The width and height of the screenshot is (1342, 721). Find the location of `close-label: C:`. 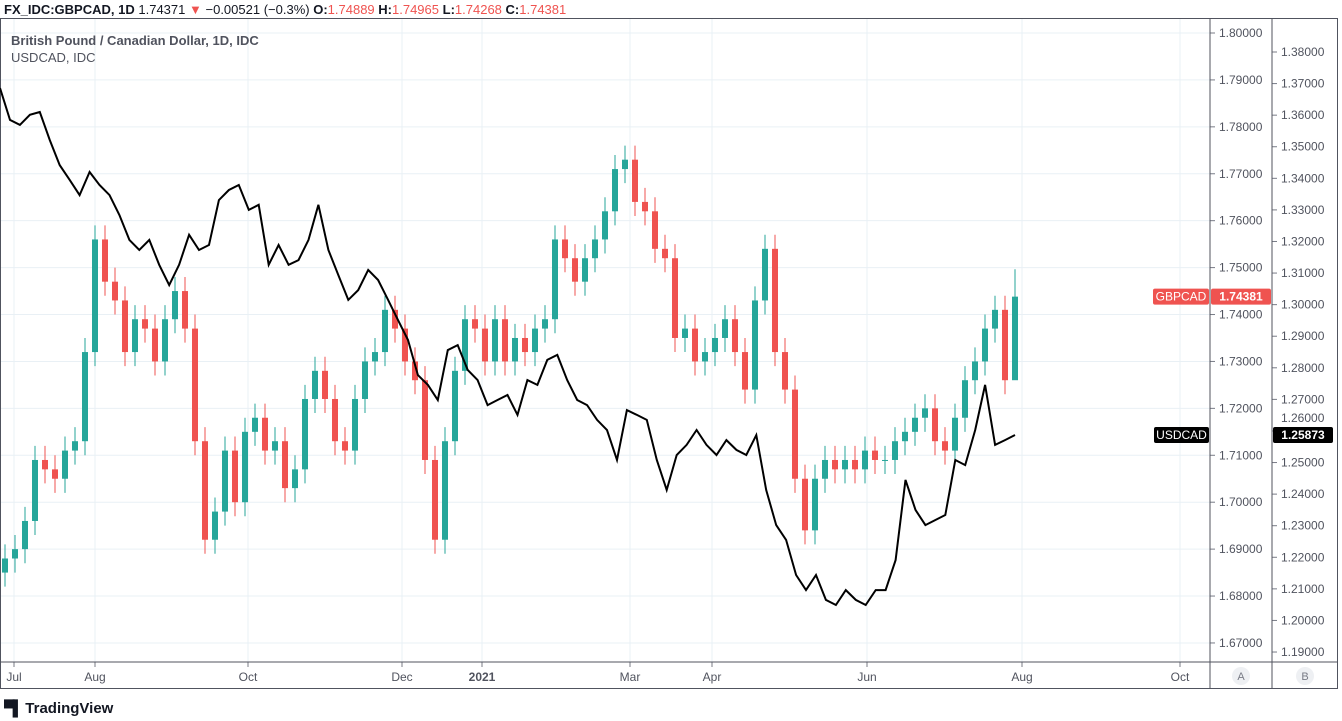

close-label: C: is located at coordinates (512, 9).